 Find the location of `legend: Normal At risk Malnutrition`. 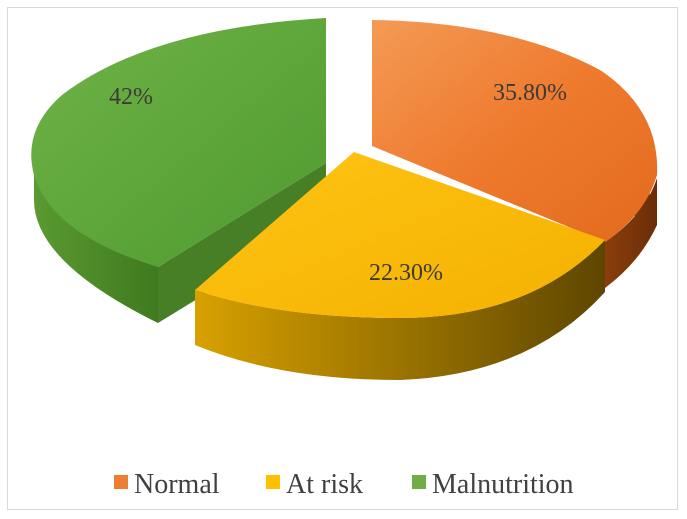

legend: Normal At risk Malnutrition is located at coordinates (344, 484).